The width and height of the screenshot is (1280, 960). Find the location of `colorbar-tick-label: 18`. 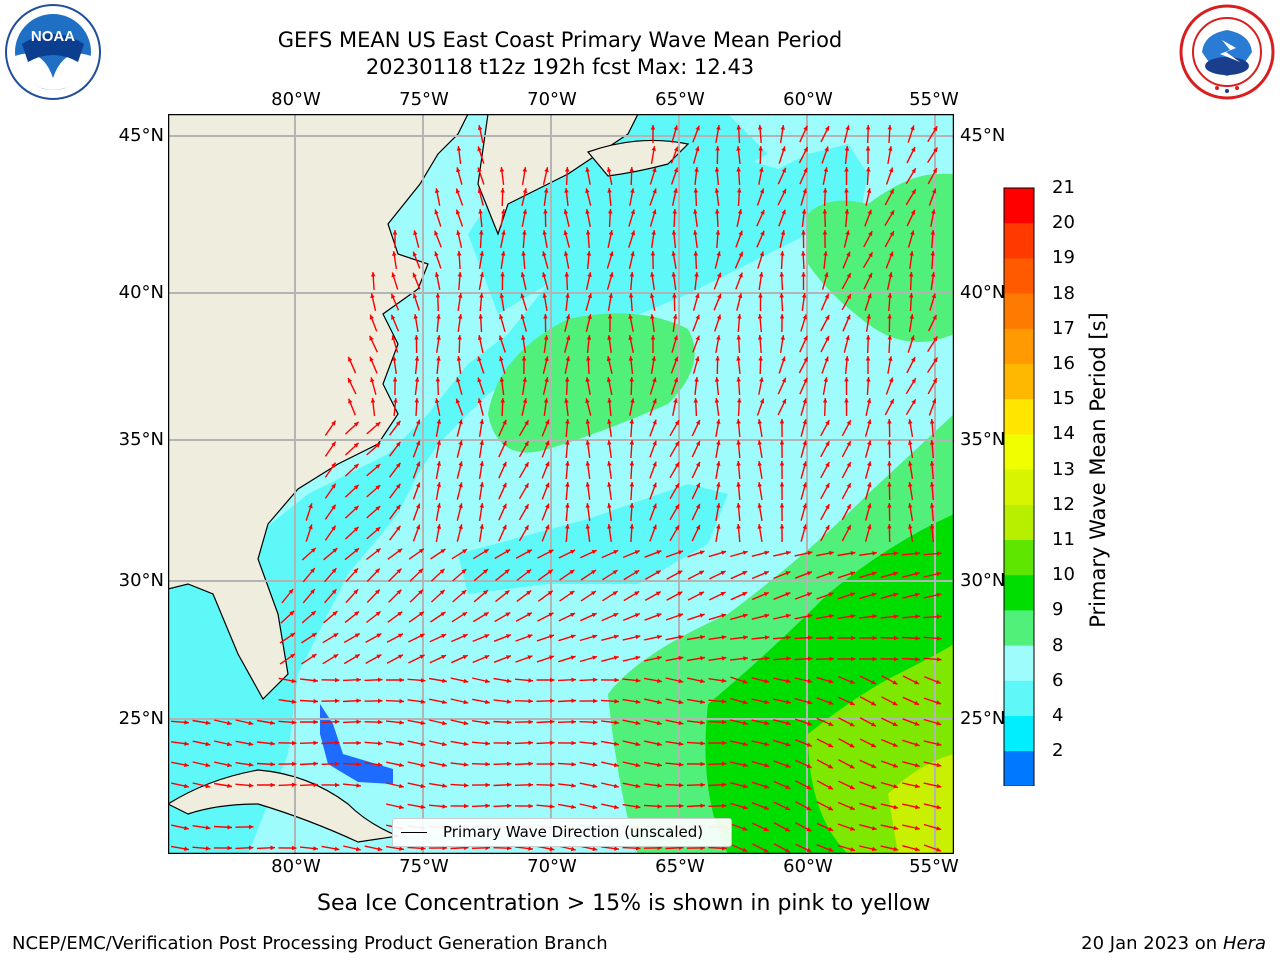

colorbar-tick-label: 18 is located at coordinates (1063, 293).